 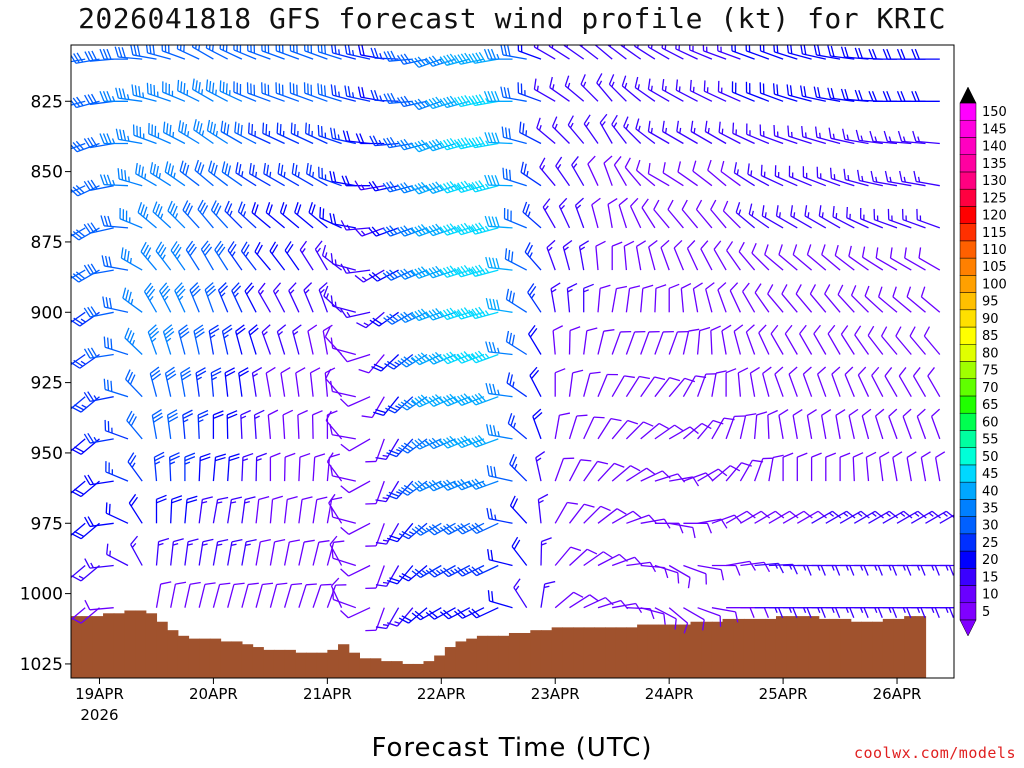 I want to click on colorbar-swatch, so click(x=968, y=249).